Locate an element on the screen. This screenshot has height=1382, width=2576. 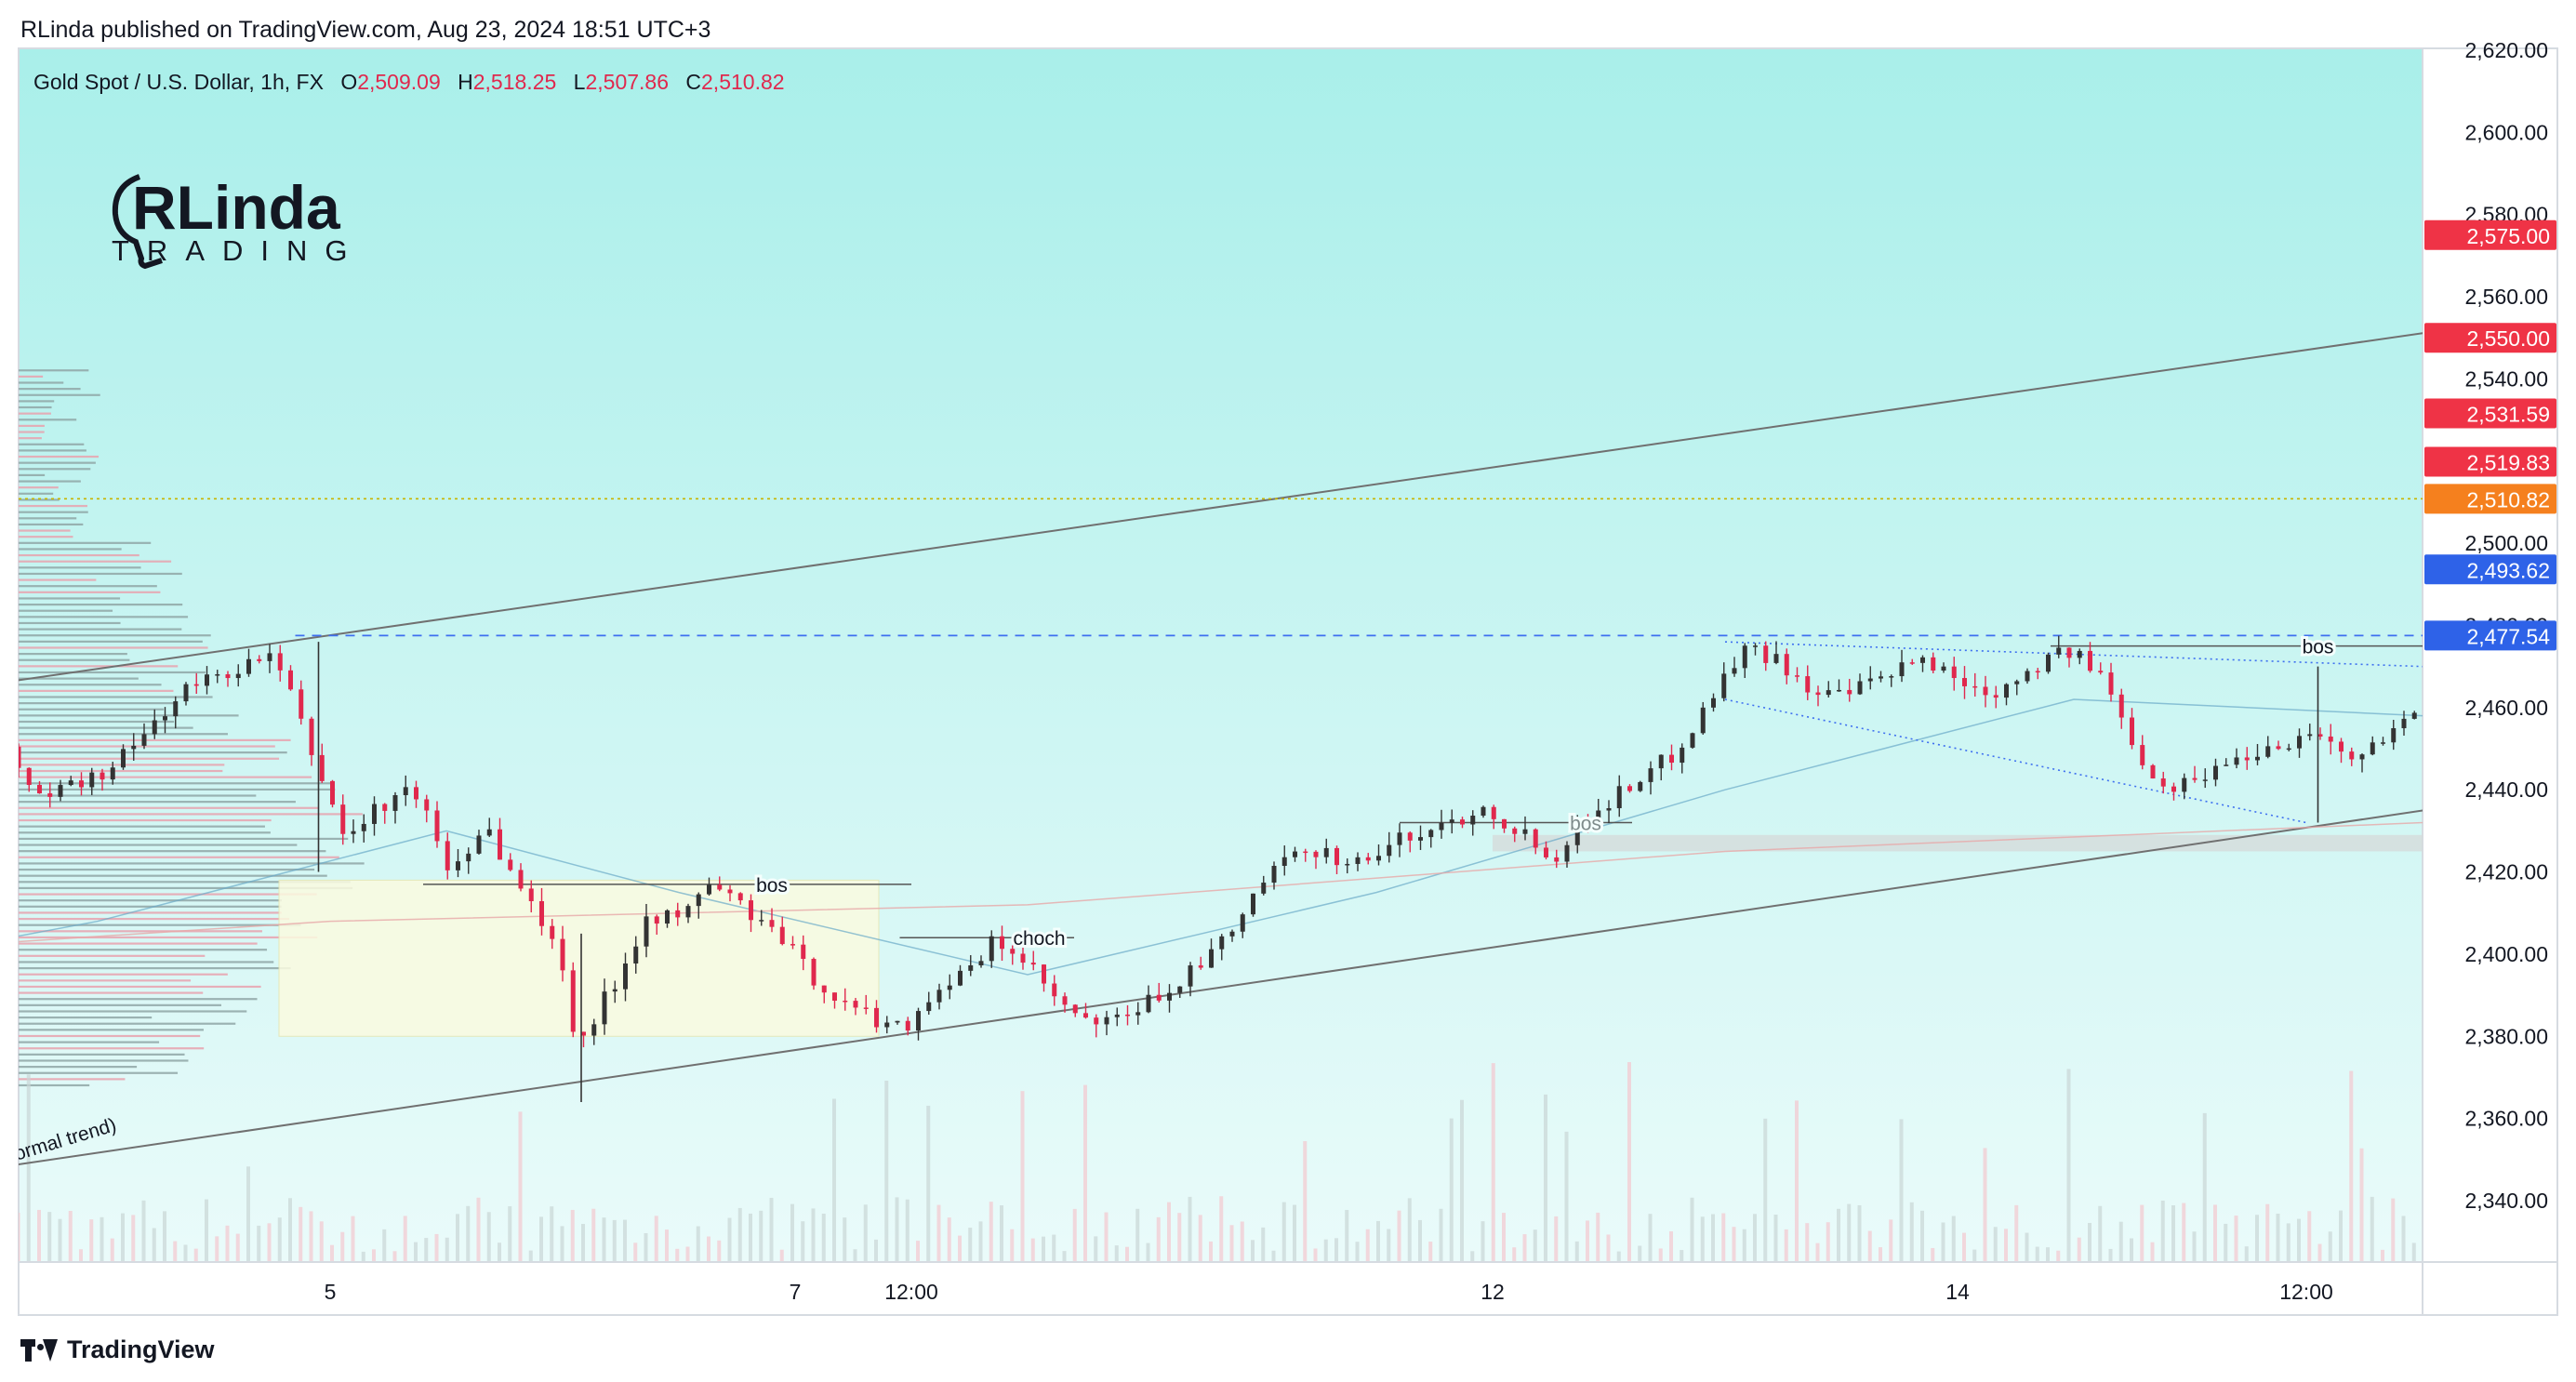
price-tick-label: 2,400.00 is located at coordinates (2506, 954).